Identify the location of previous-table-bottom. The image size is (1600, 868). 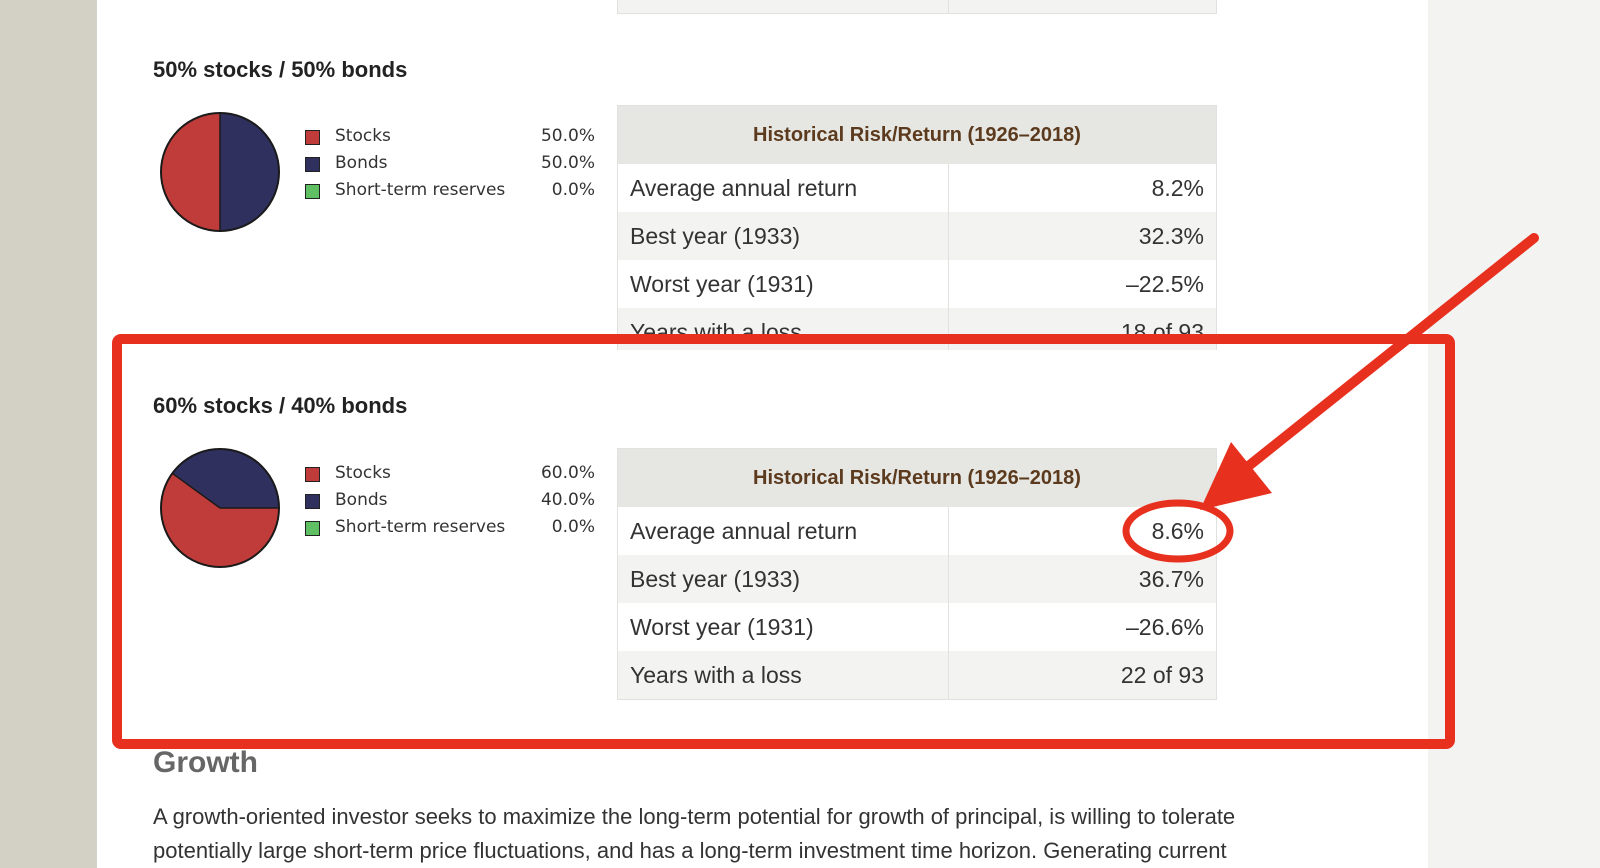
(917, 7).